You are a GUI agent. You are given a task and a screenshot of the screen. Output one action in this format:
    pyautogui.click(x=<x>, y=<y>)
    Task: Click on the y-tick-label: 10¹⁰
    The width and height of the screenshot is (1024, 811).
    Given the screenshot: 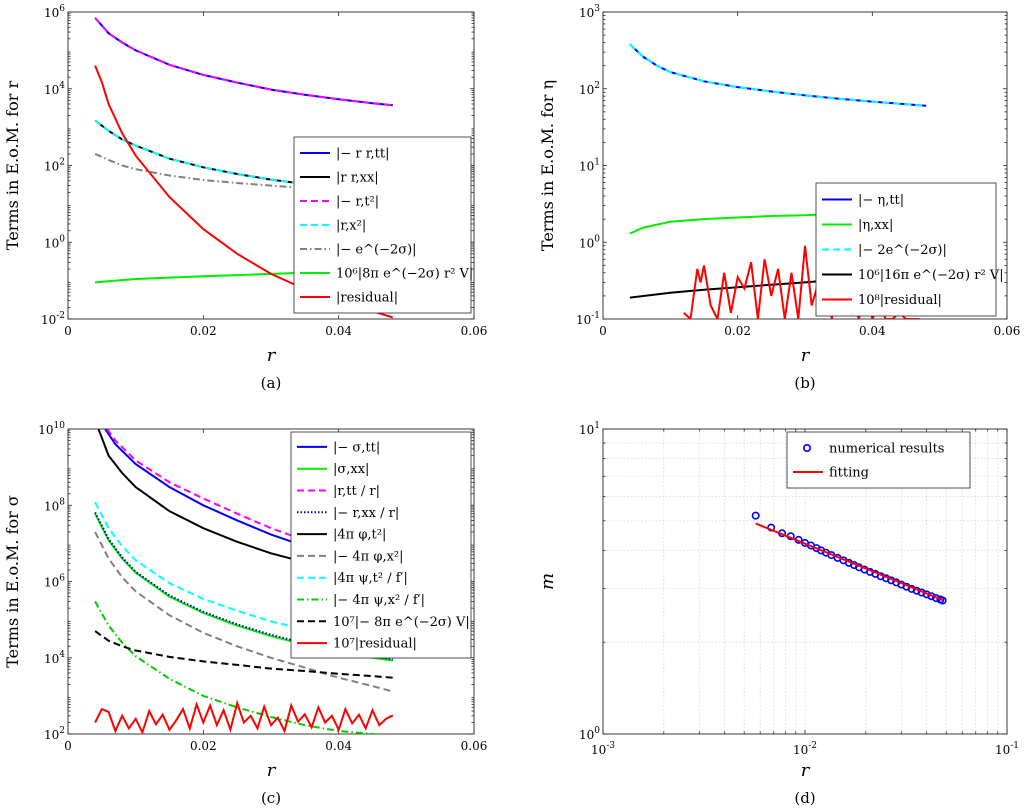 What is the action you would take?
    pyautogui.click(x=51, y=429)
    